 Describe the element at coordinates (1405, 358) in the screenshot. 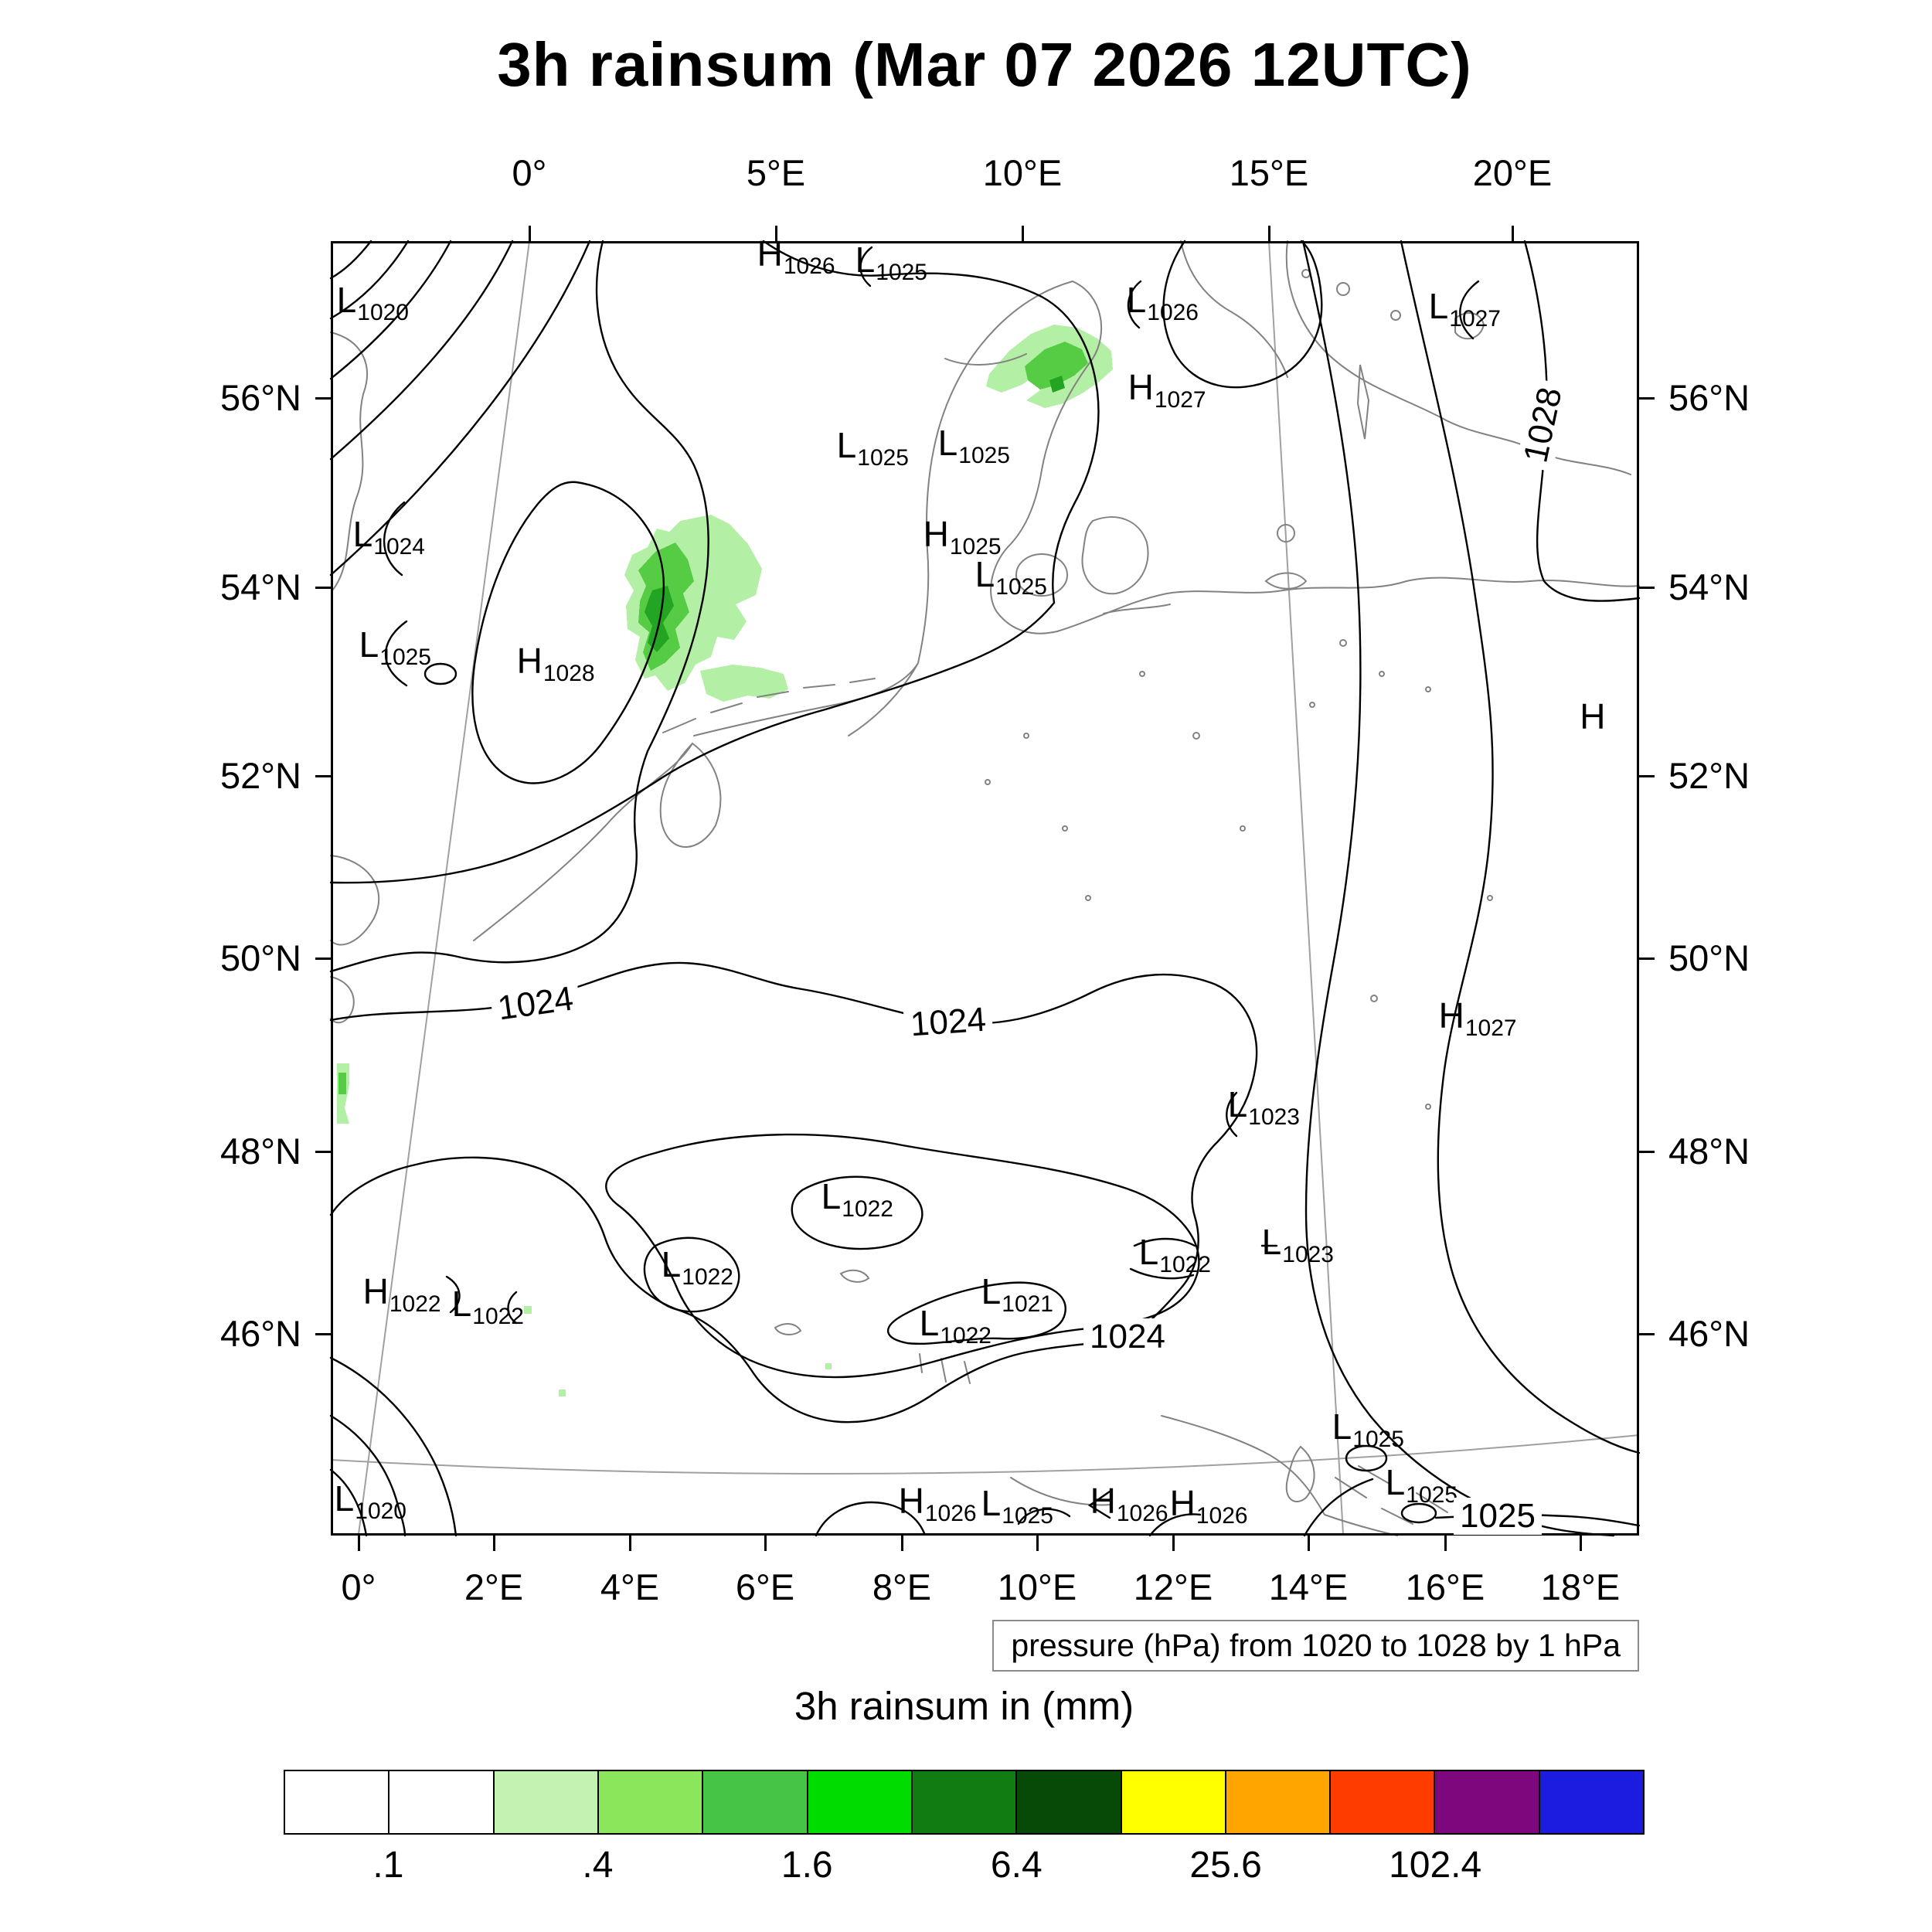

I see `coast-sweden` at that location.